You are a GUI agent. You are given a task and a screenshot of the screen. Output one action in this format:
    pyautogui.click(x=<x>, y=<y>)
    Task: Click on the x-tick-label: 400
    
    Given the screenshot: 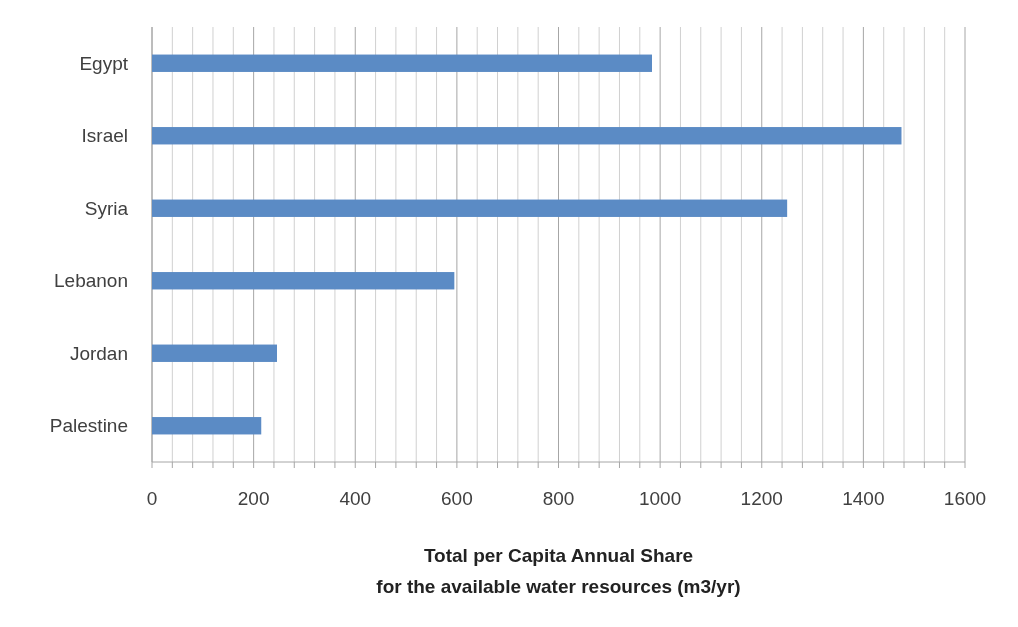 What is the action you would take?
    pyautogui.click(x=355, y=498)
    